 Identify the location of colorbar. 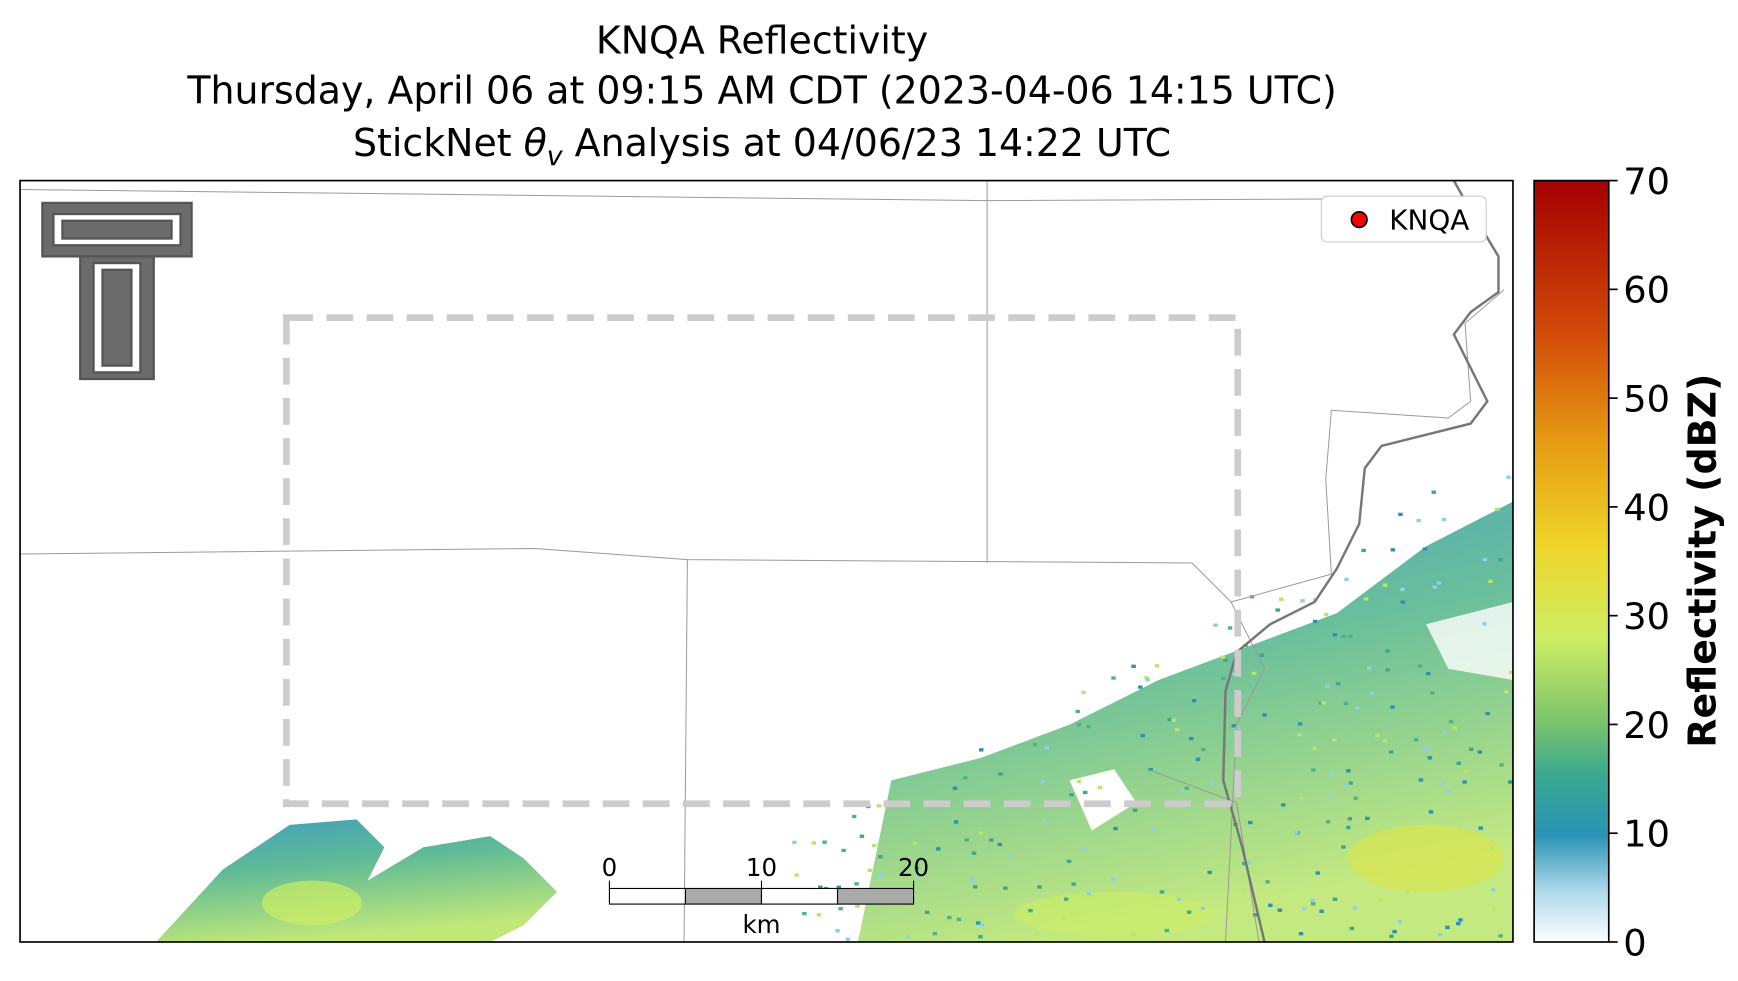
(1571, 561).